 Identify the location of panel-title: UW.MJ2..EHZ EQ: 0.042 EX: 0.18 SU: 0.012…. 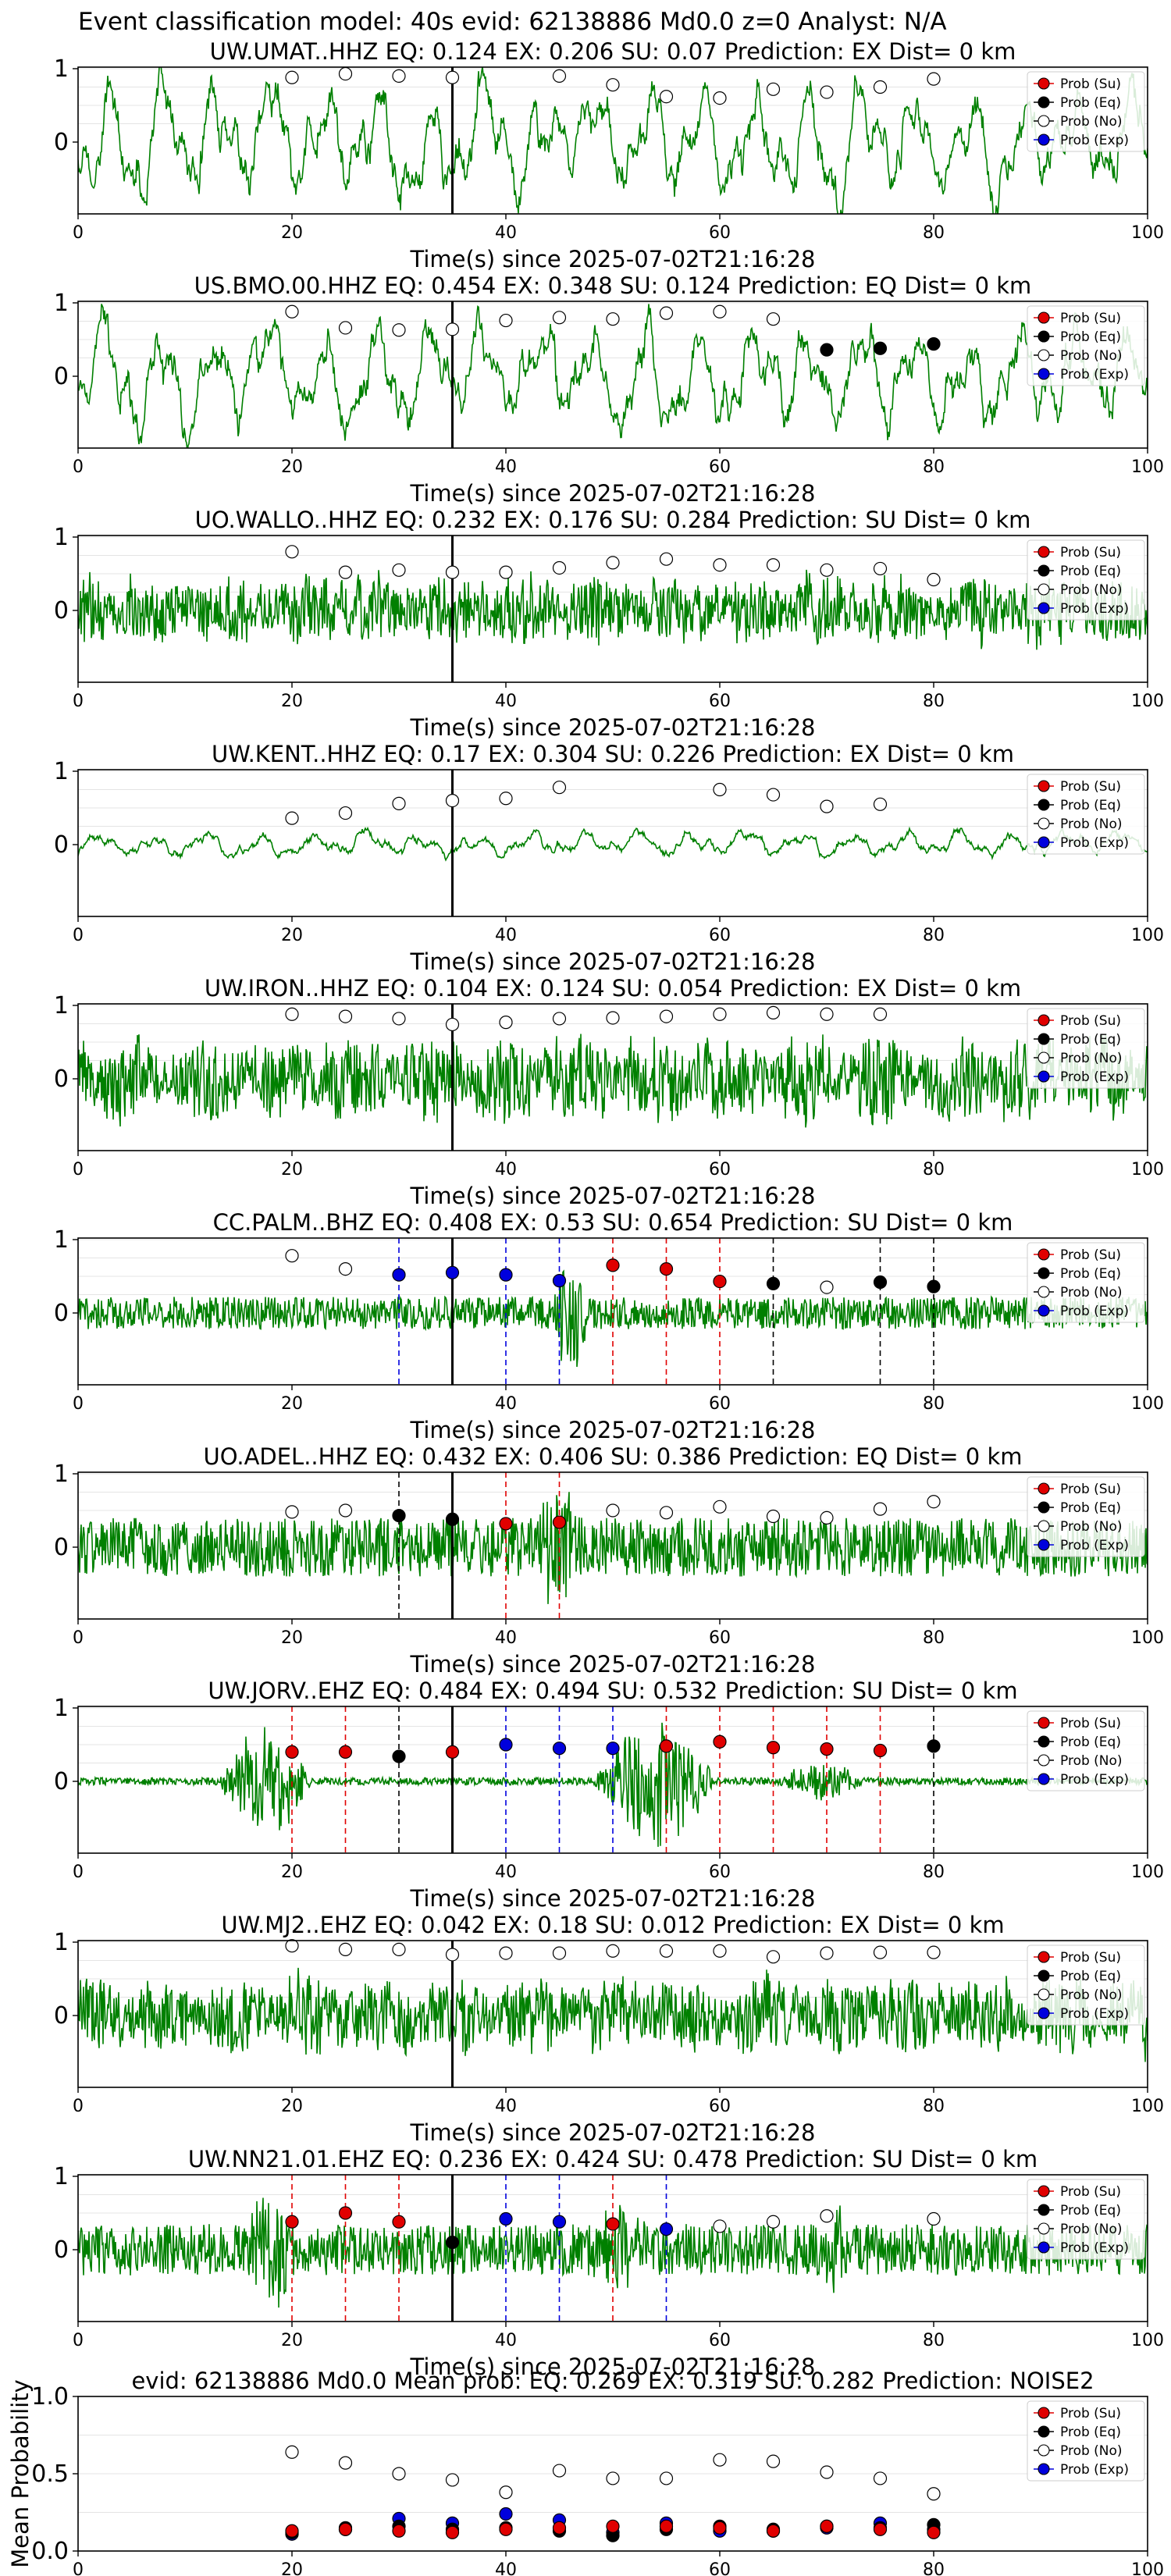
(612, 1925).